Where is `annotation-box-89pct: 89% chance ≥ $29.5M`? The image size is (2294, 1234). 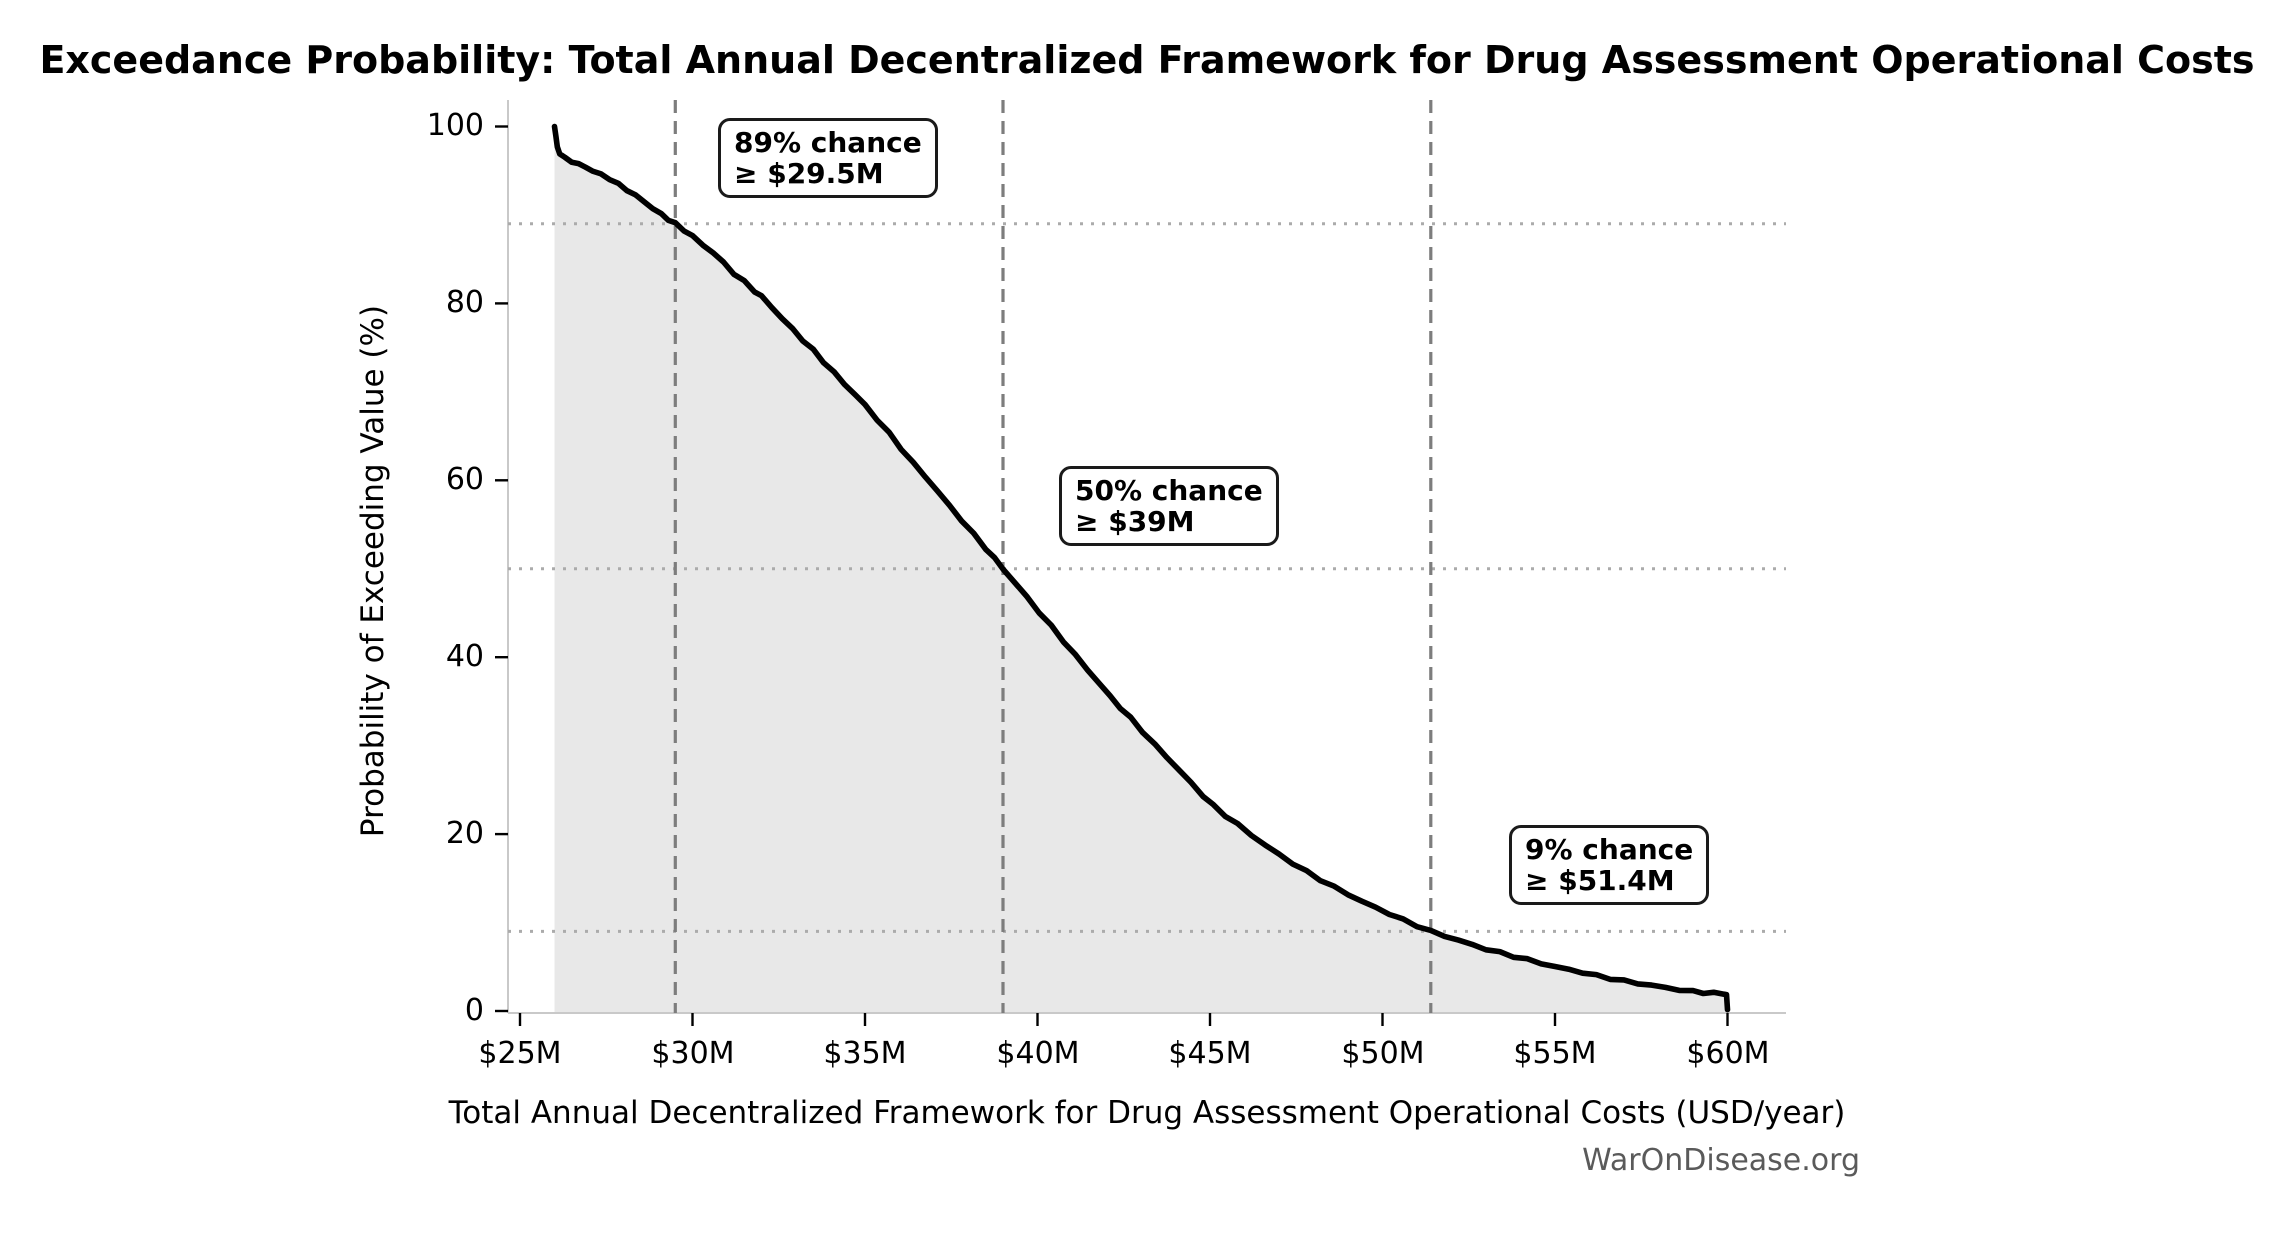
annotation-box-89pct: 89% chance ≥ $29.5M is located at coordinates (828, 158).